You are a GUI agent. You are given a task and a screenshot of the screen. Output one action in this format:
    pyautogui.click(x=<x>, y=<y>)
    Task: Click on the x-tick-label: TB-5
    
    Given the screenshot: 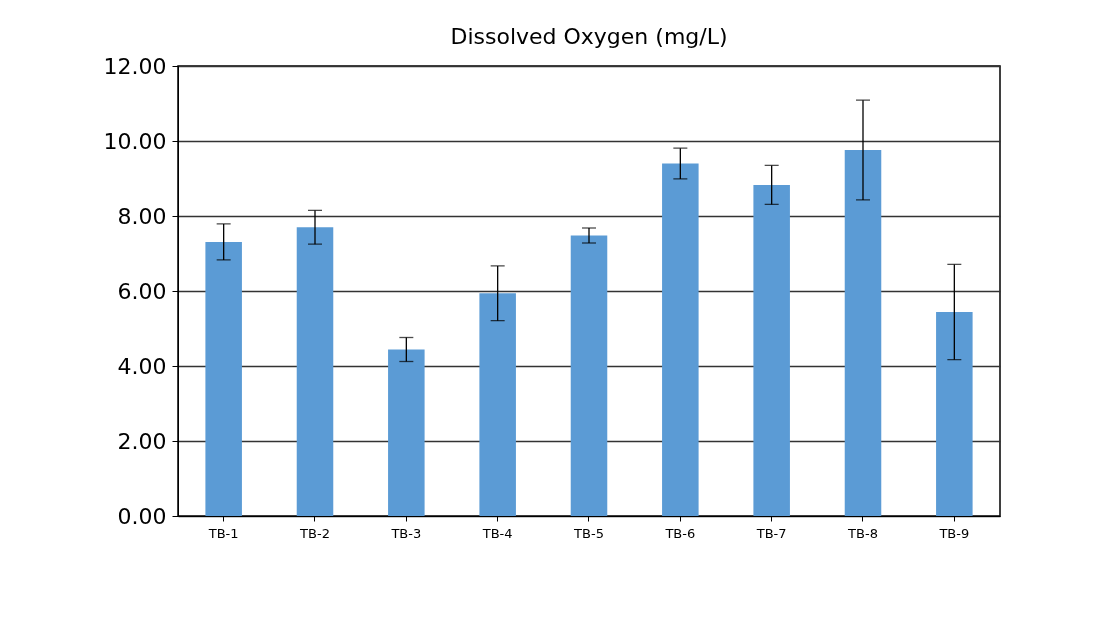 What is the action you would take?
    pyautogui.click(x=588, y=533)
    